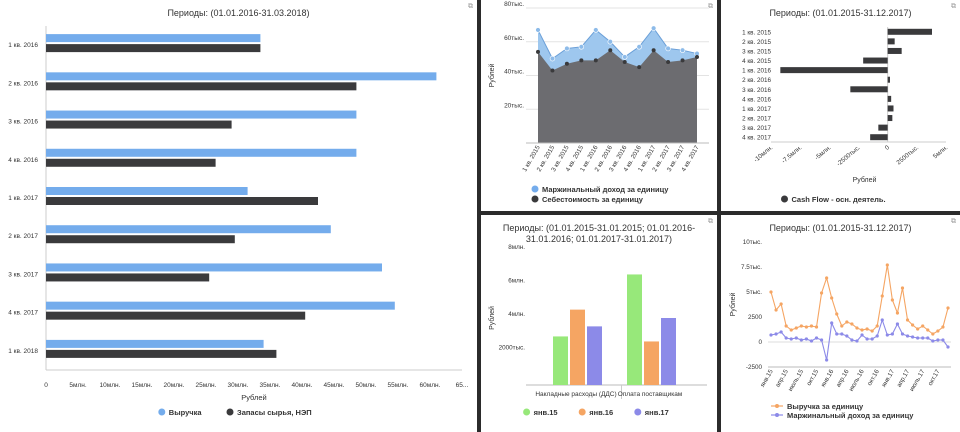 The width and height of the screenshot is (960, 432). What do you see at coordinates (889, 378) in the screenshot?
I see `tick-label: янв.17` at bounding box center [889, 378].